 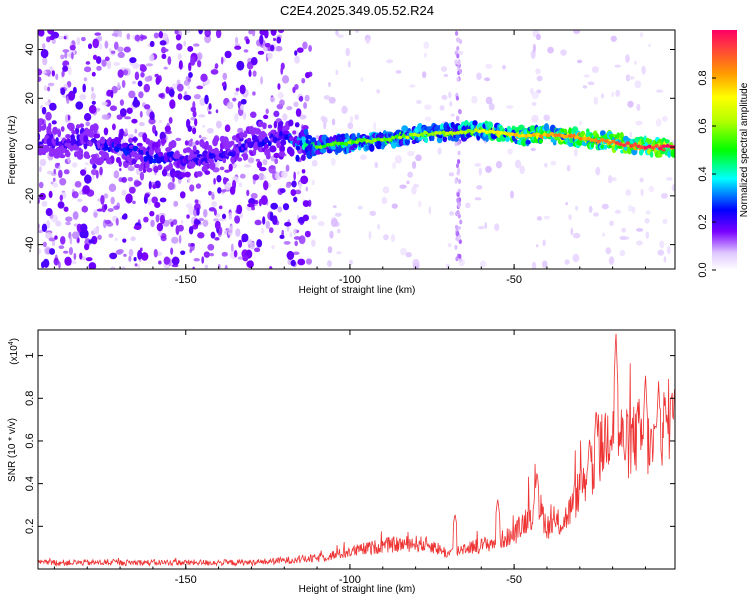 I want to click on snr-scale-exp: 4, so click(x=11, y=343).